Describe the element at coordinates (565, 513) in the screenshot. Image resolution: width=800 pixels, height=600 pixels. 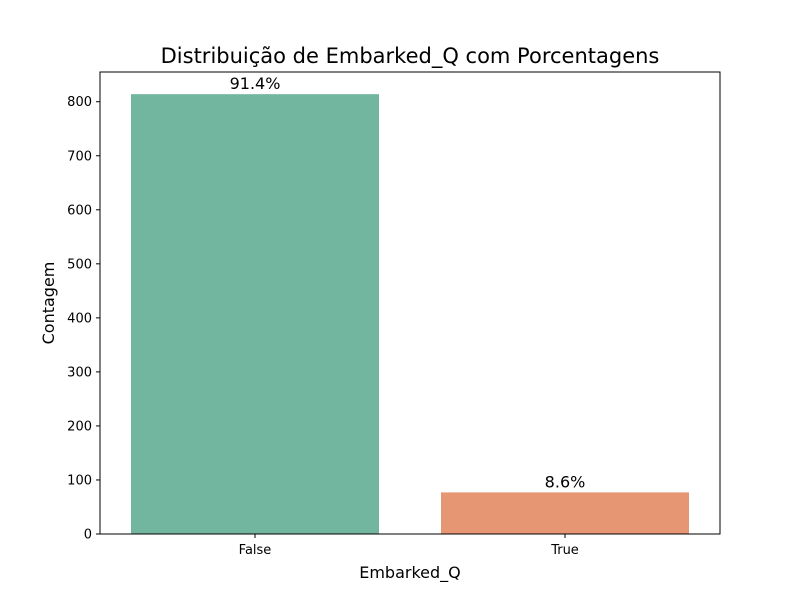
I see `bar-true` at that location.